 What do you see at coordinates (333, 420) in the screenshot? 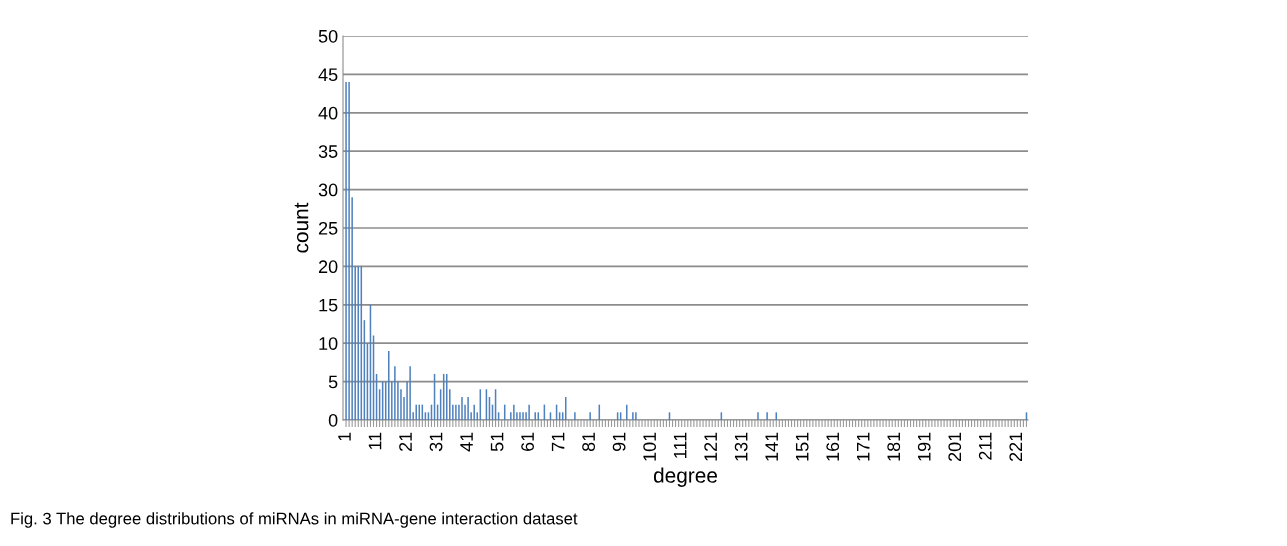
I see `y-tick-label: 0` at bounding box center [333, 420].